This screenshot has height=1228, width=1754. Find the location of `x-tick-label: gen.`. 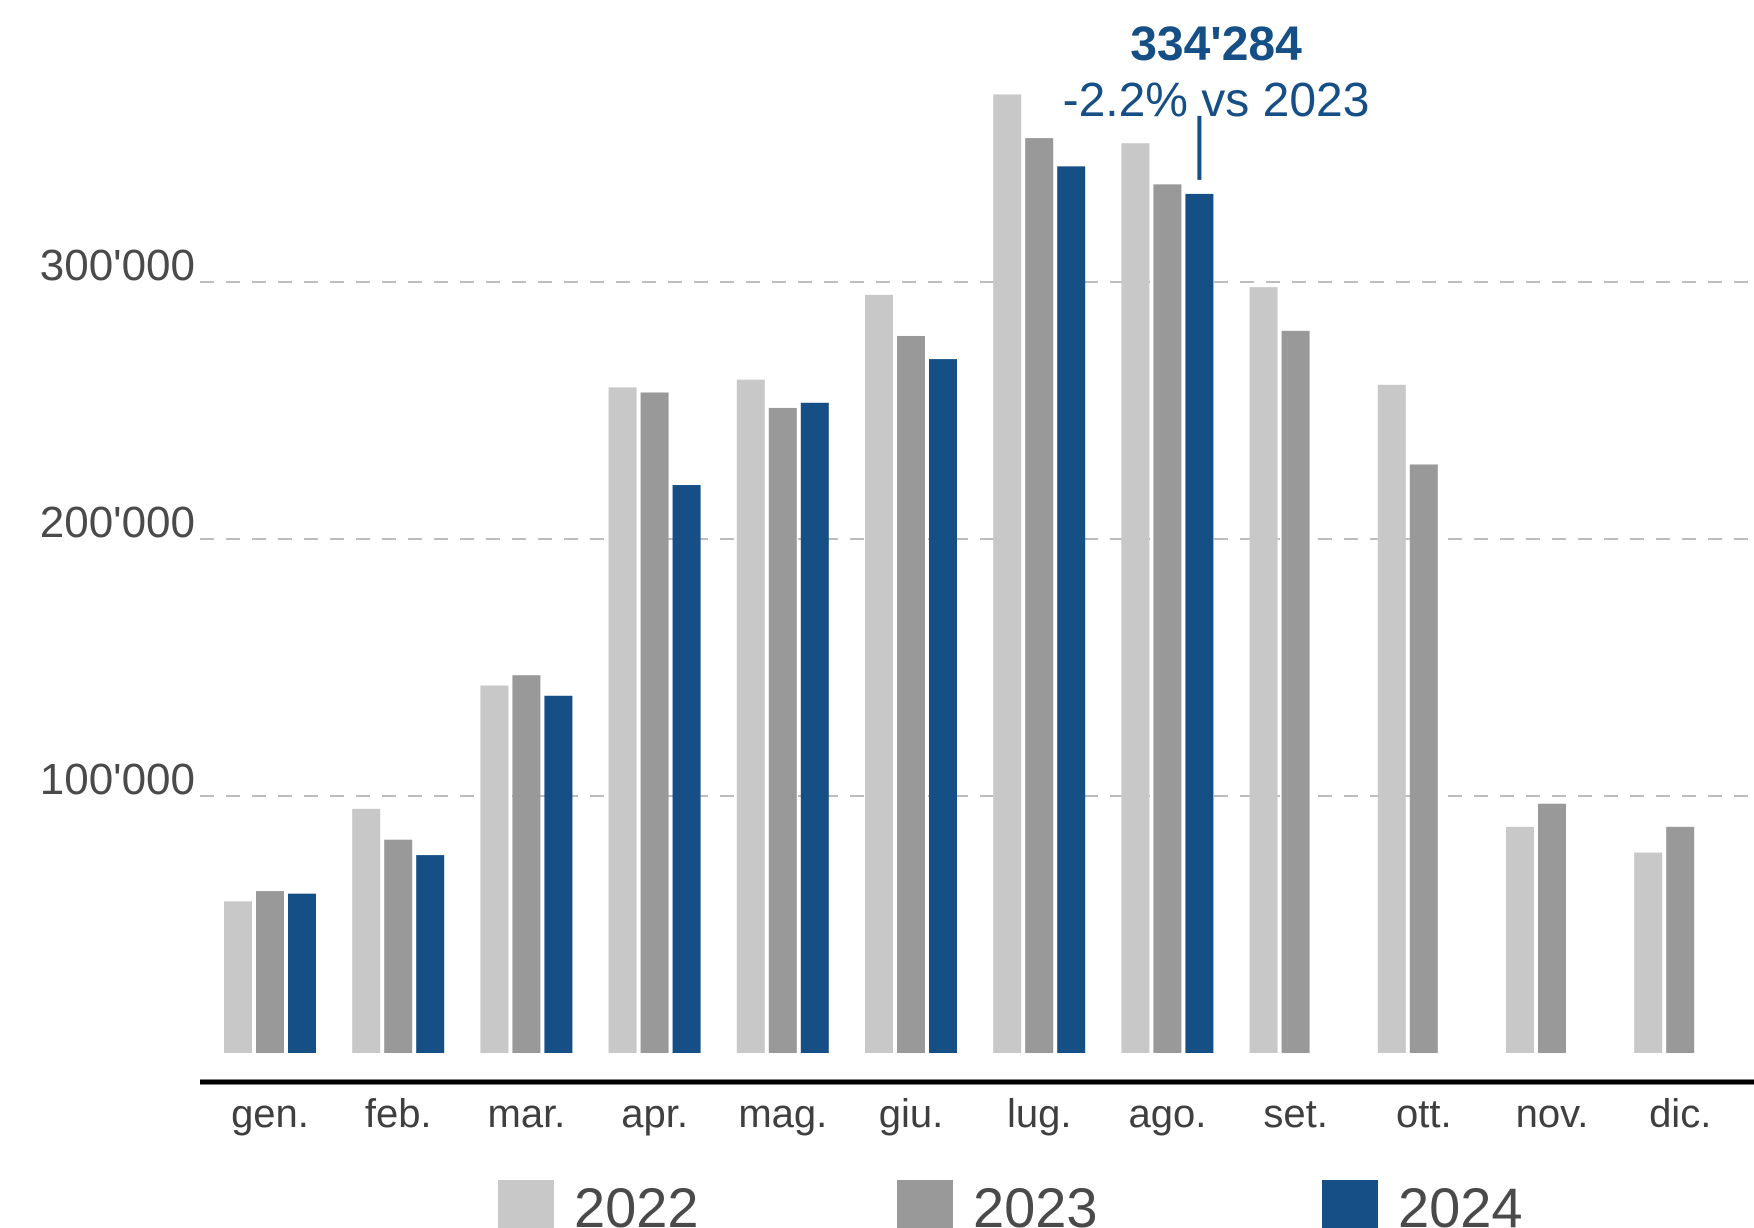

x-tick-label: gen. is located at coordinates (270, 1114).